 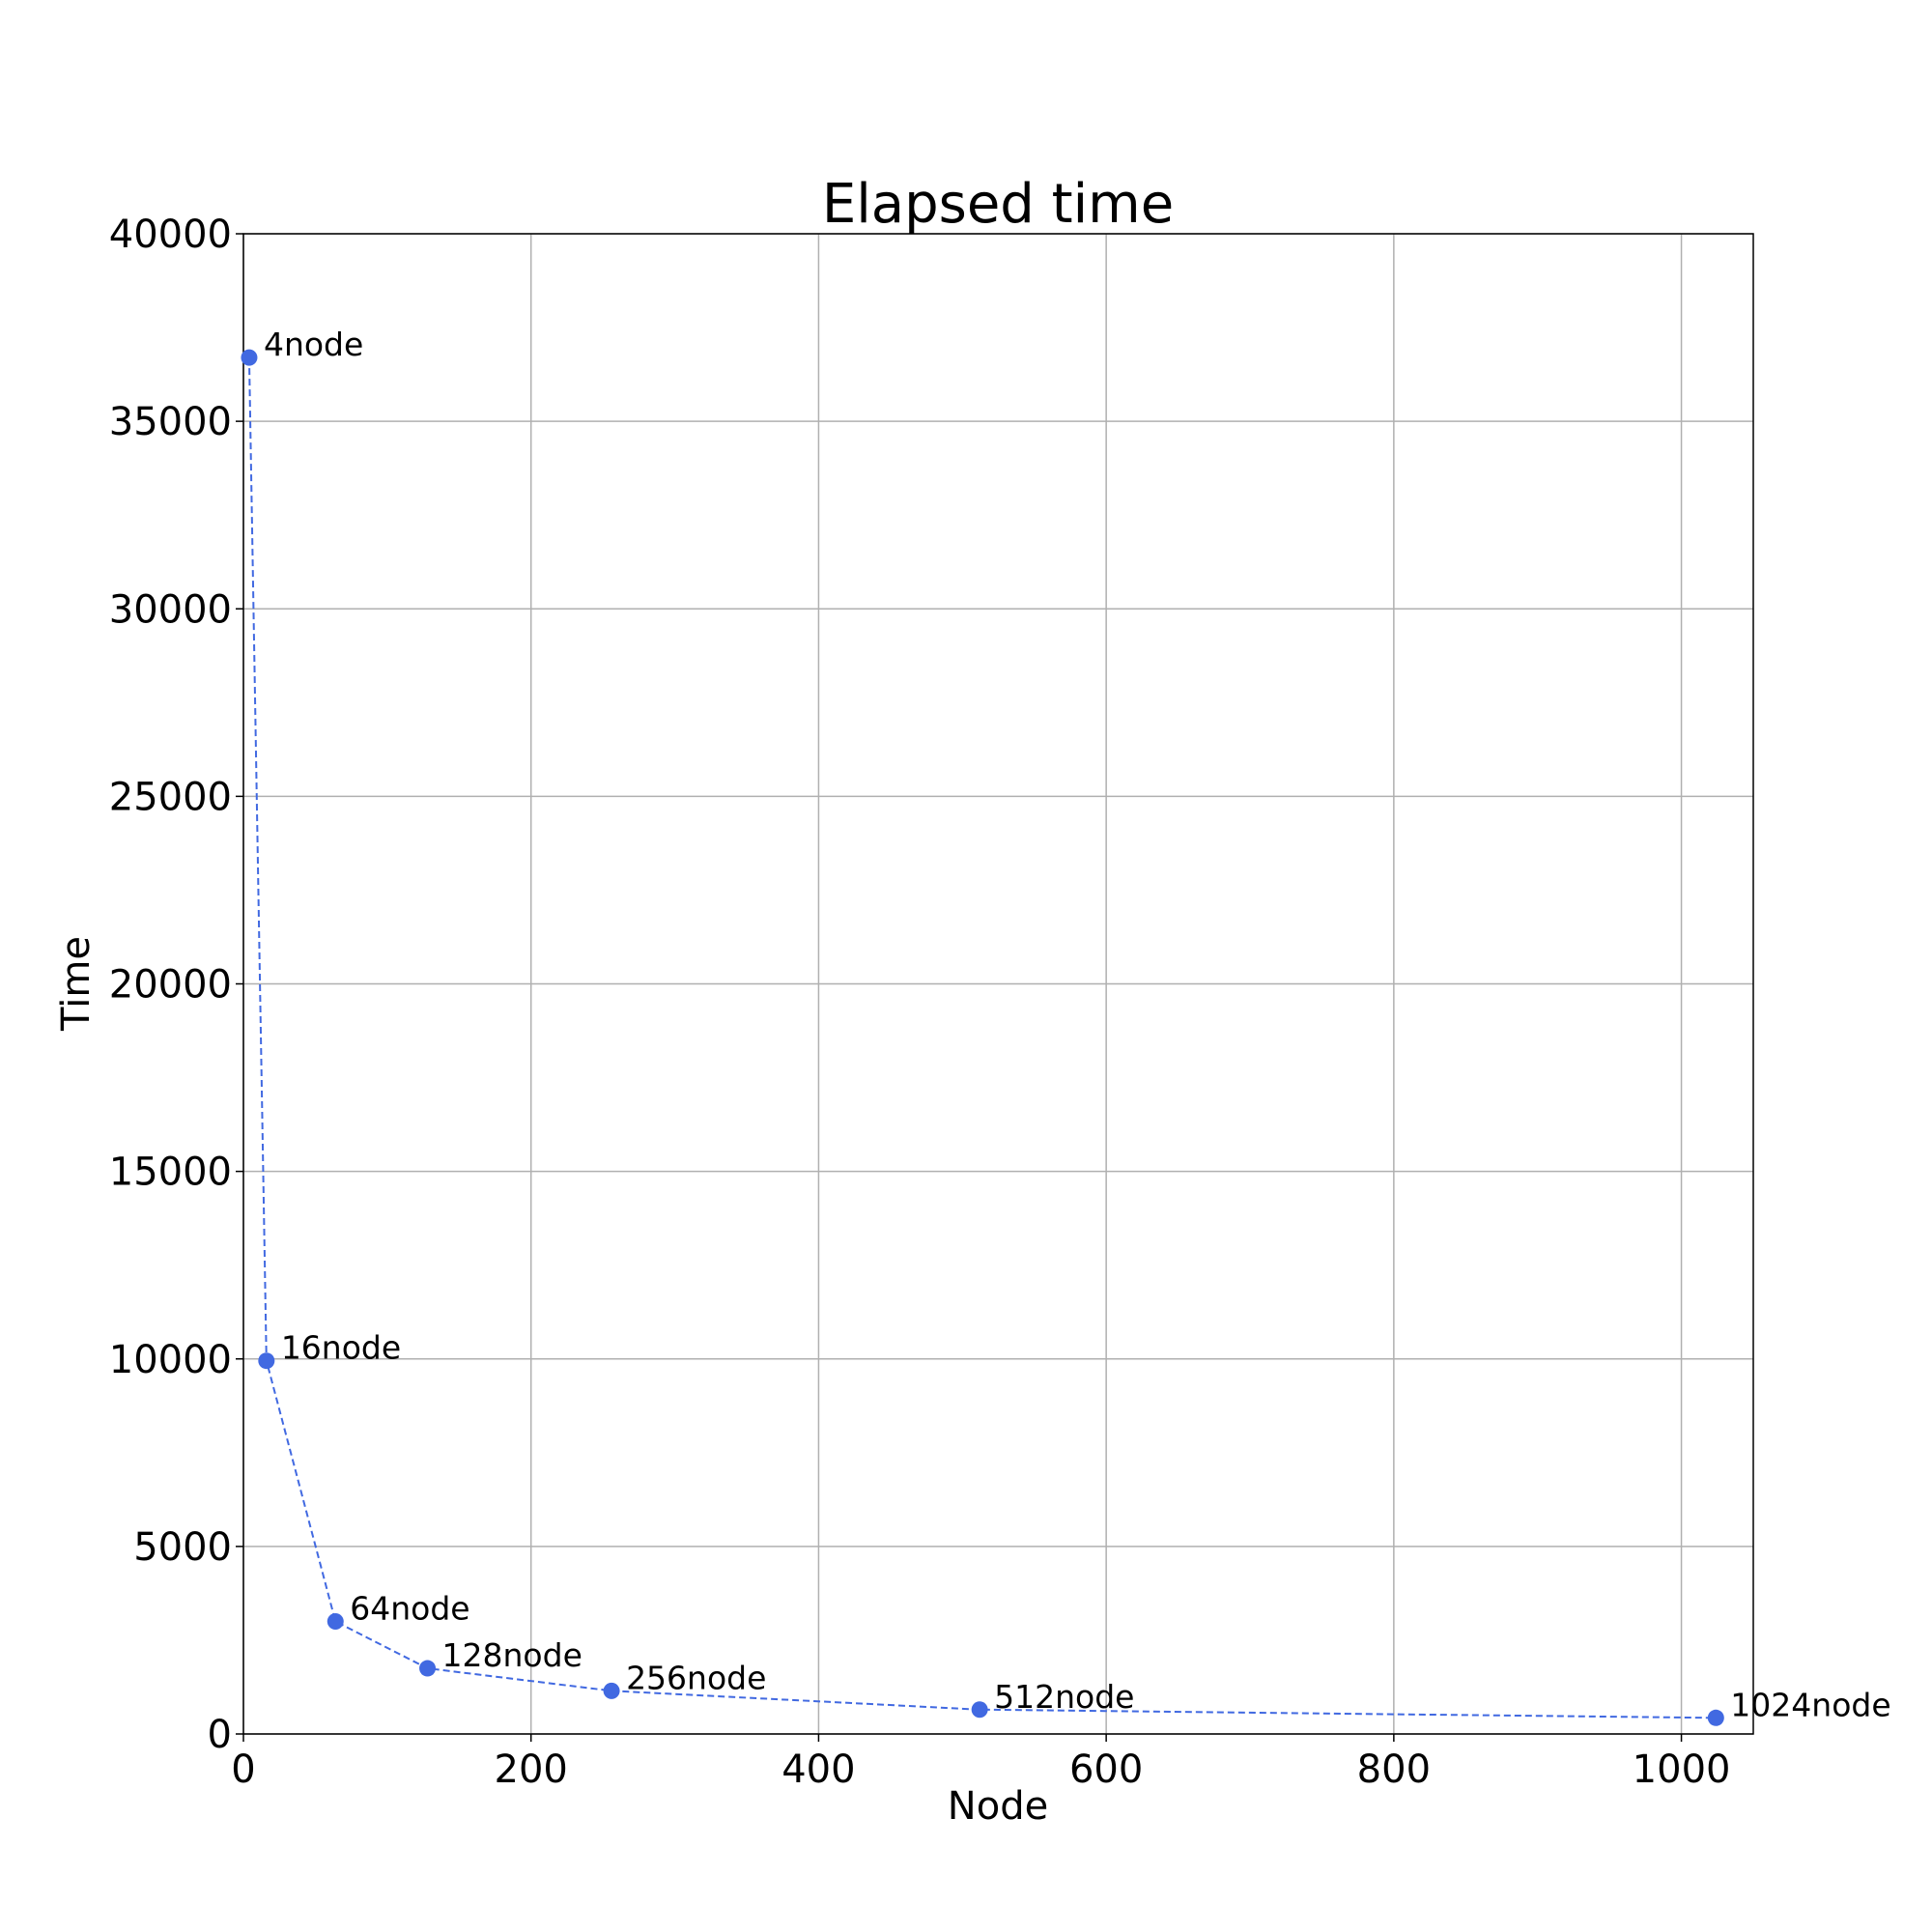 What do you see at coordinates (170, 1360) in the screenshot?
I see `y-tick-label: 10000` at bounding box center [170, 1360].